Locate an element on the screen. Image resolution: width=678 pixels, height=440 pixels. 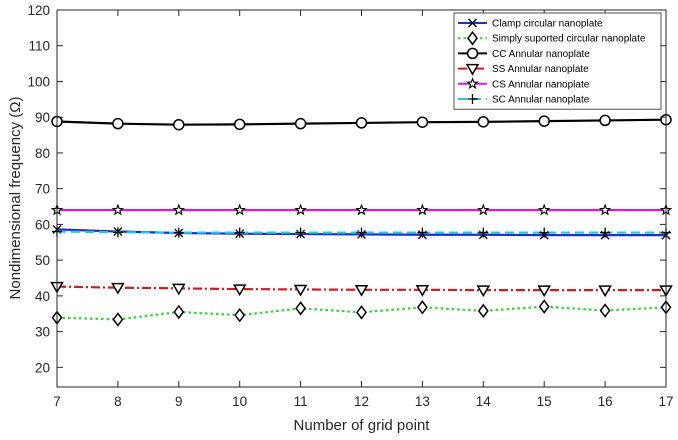
x-tick-label: 12 is located at coordinates (361, 401).